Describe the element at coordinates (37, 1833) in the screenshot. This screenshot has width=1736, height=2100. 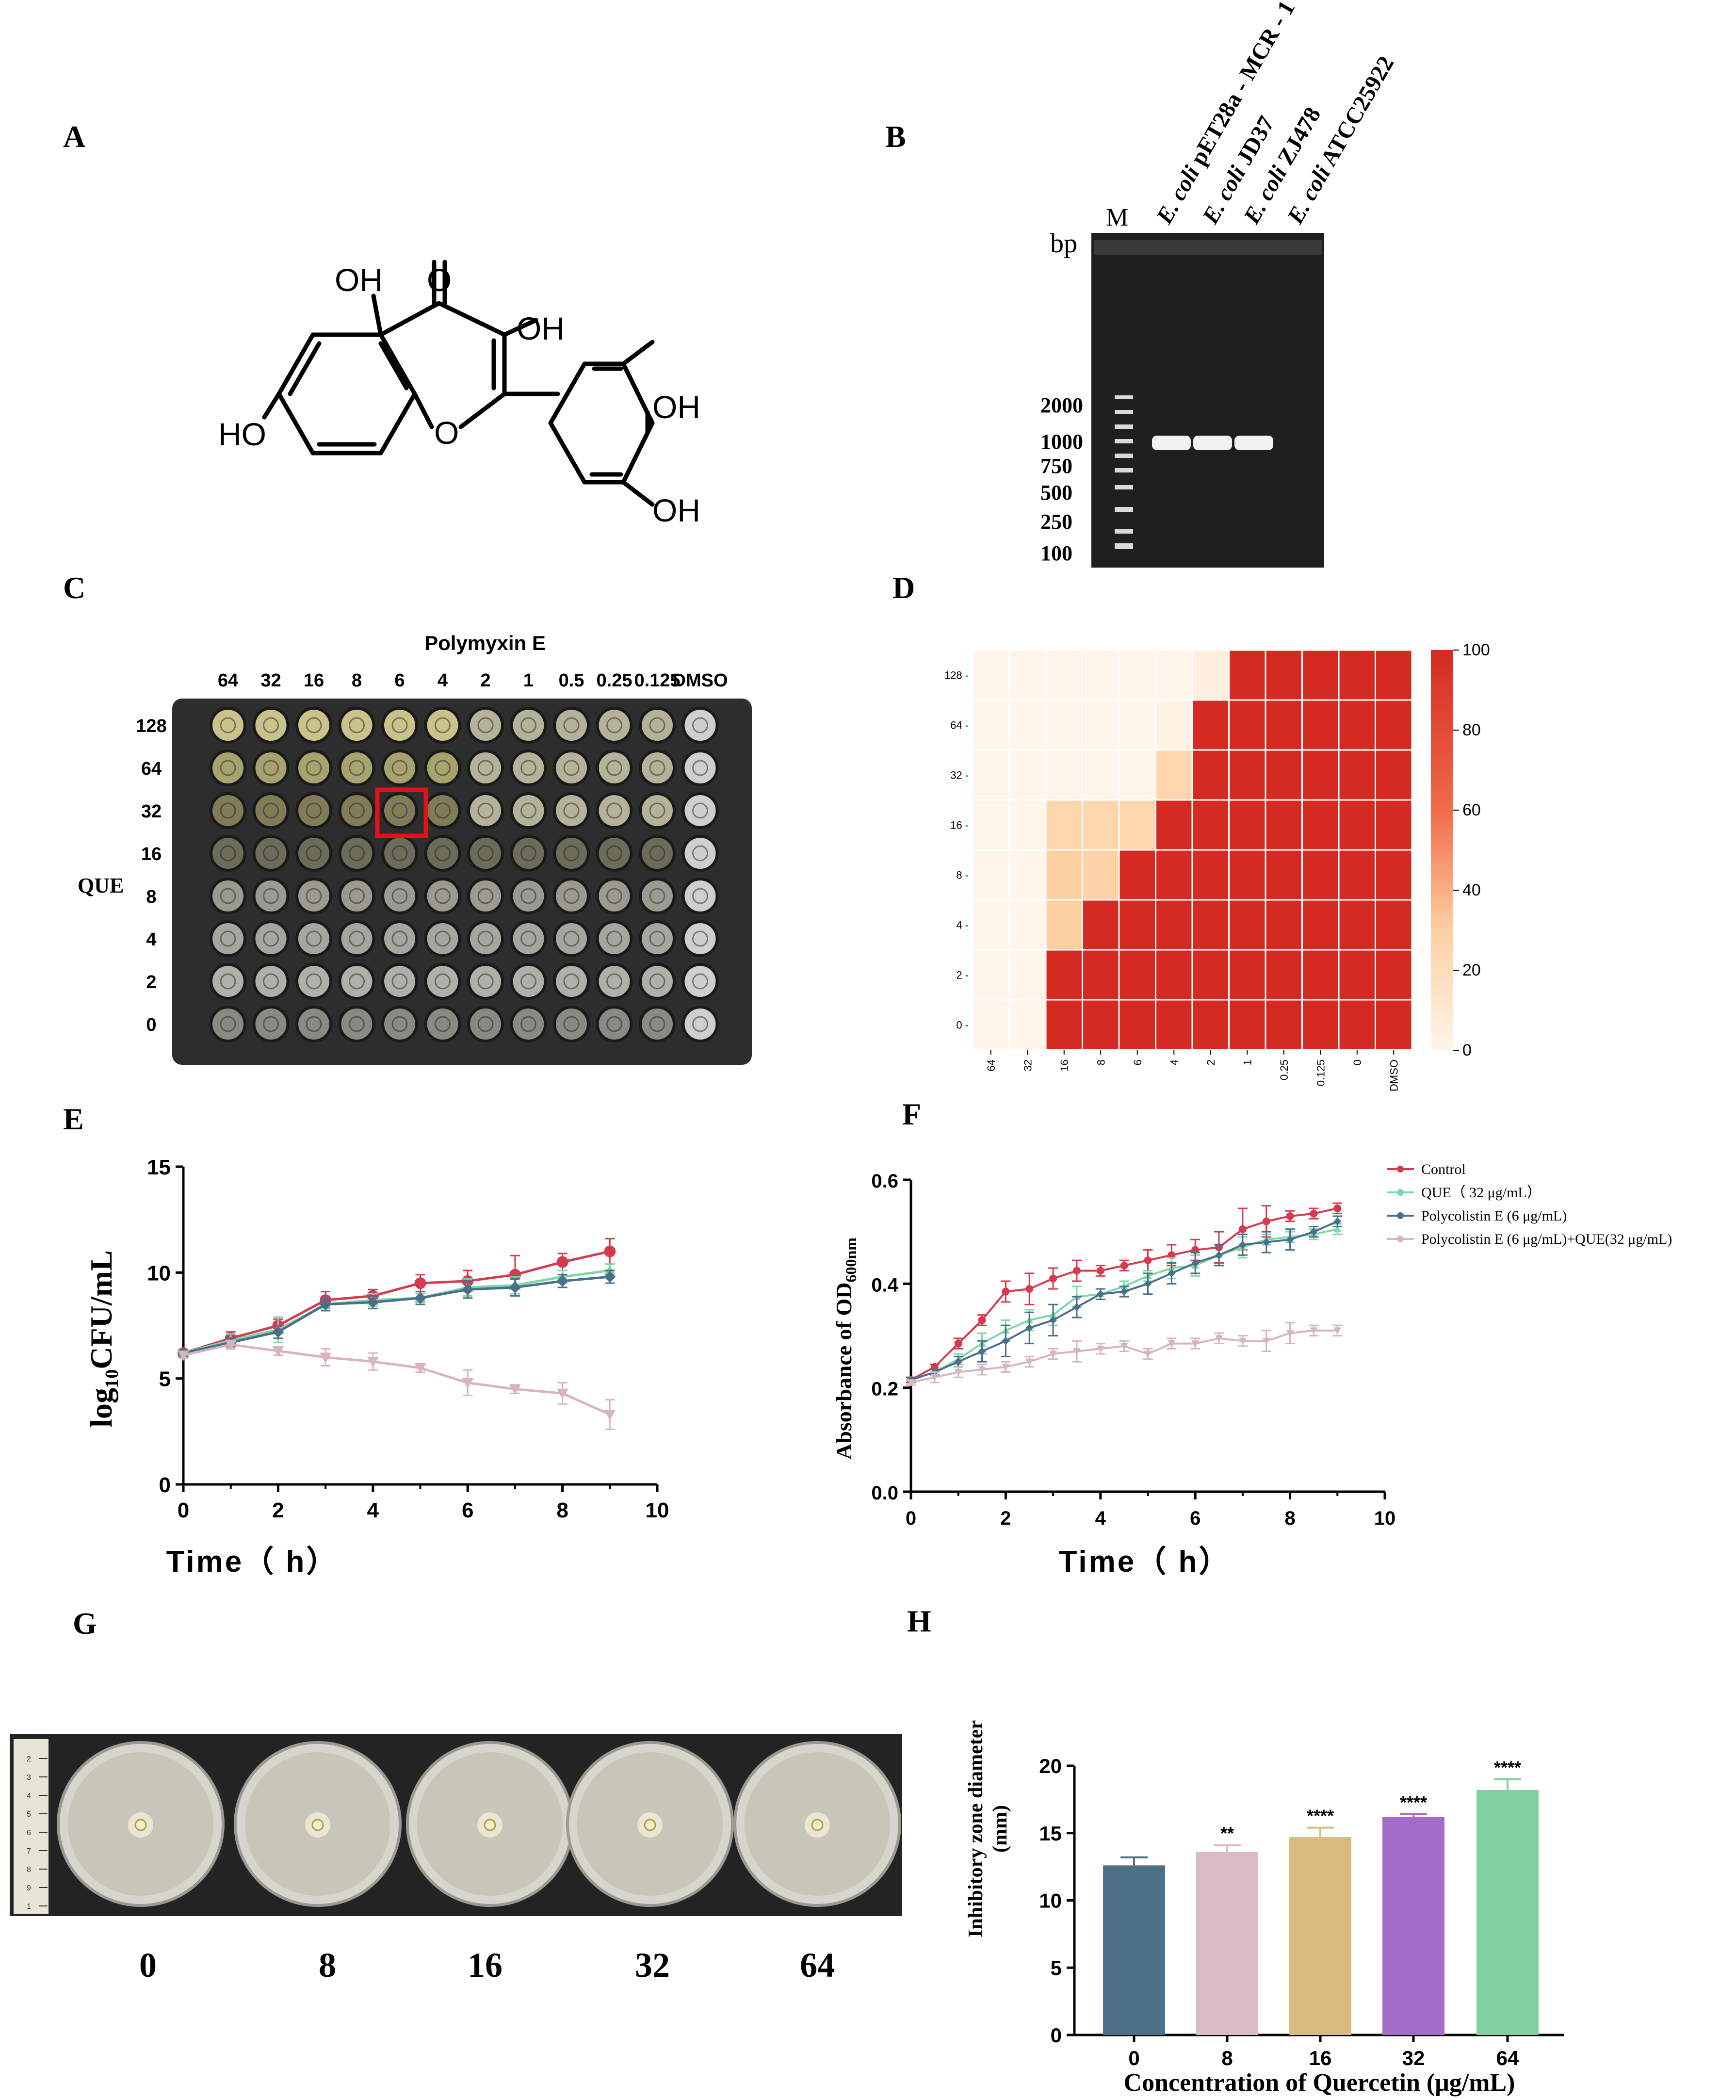
I see `ruler-marks: 2 3 4 5 6 7 8 9 1` at that location.